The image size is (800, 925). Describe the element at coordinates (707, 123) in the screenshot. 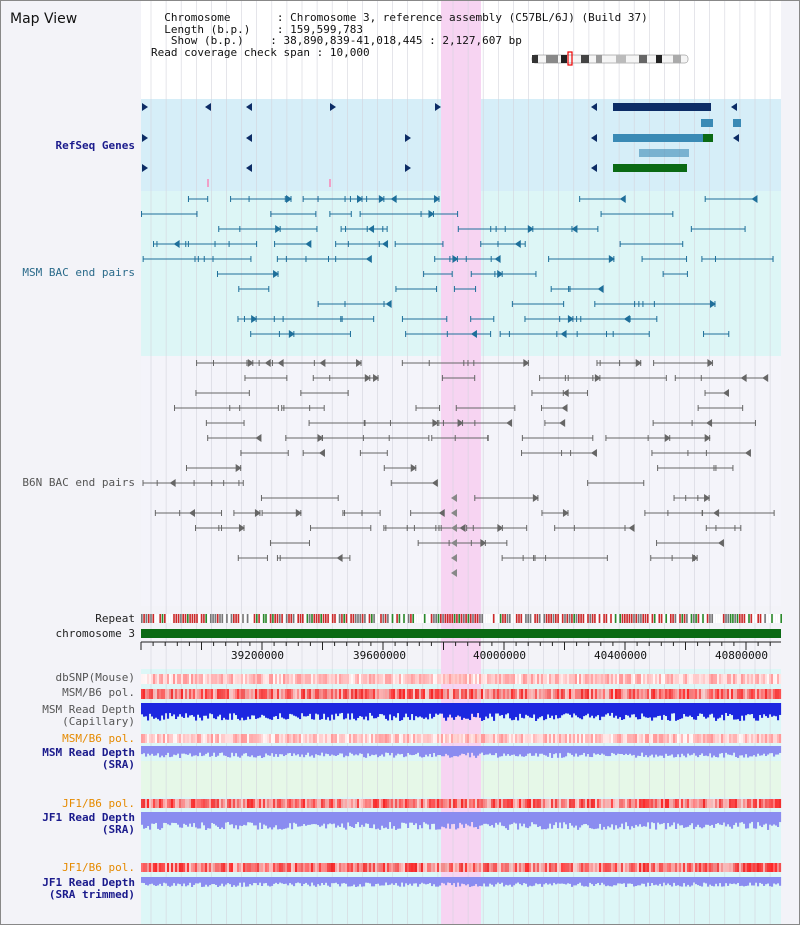

I see `gene-block` at that location.